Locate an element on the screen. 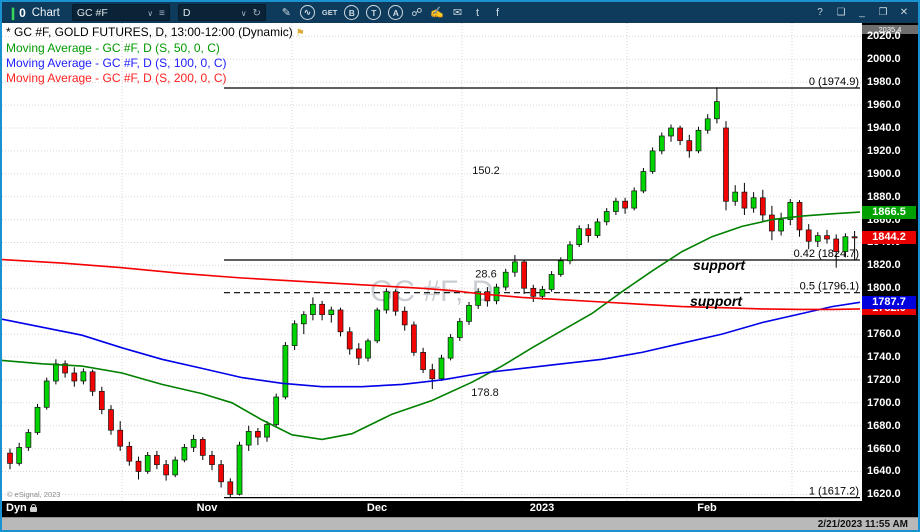 The image size is (920, 532). price-tick-label: 1980.0 is located at coordinates (884, 82).